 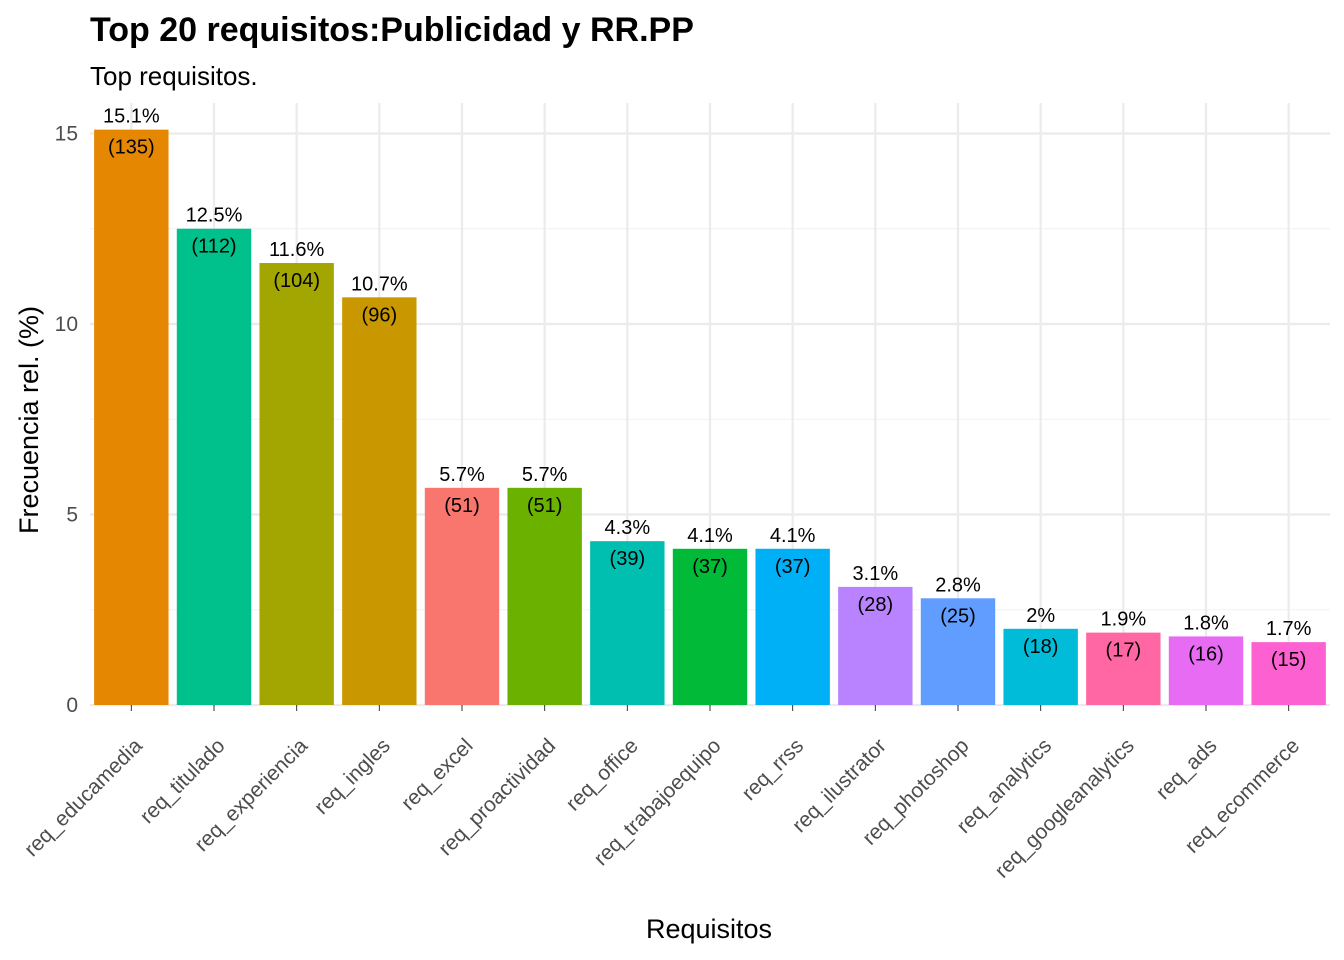 What do you see at coordinates (174, 76) in the screenshot?
I see `chart-subtitle: Top requisitos.` at bounding box center [174, 76].